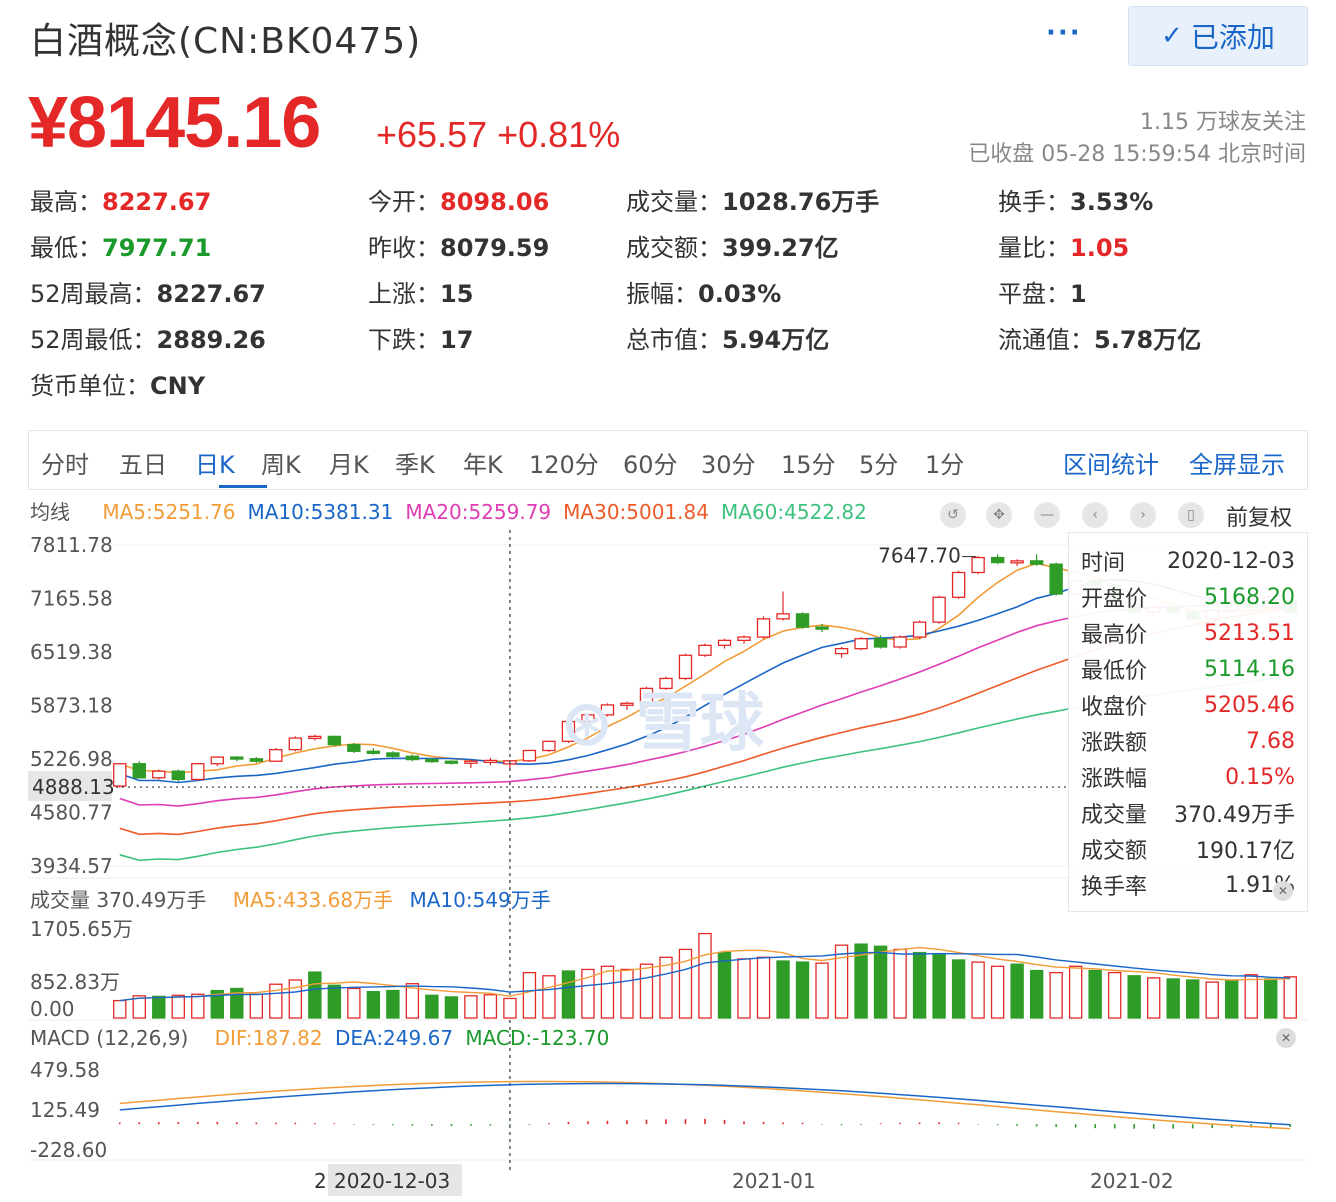  I want to click on tab-1: 五日, so click(143, 465).